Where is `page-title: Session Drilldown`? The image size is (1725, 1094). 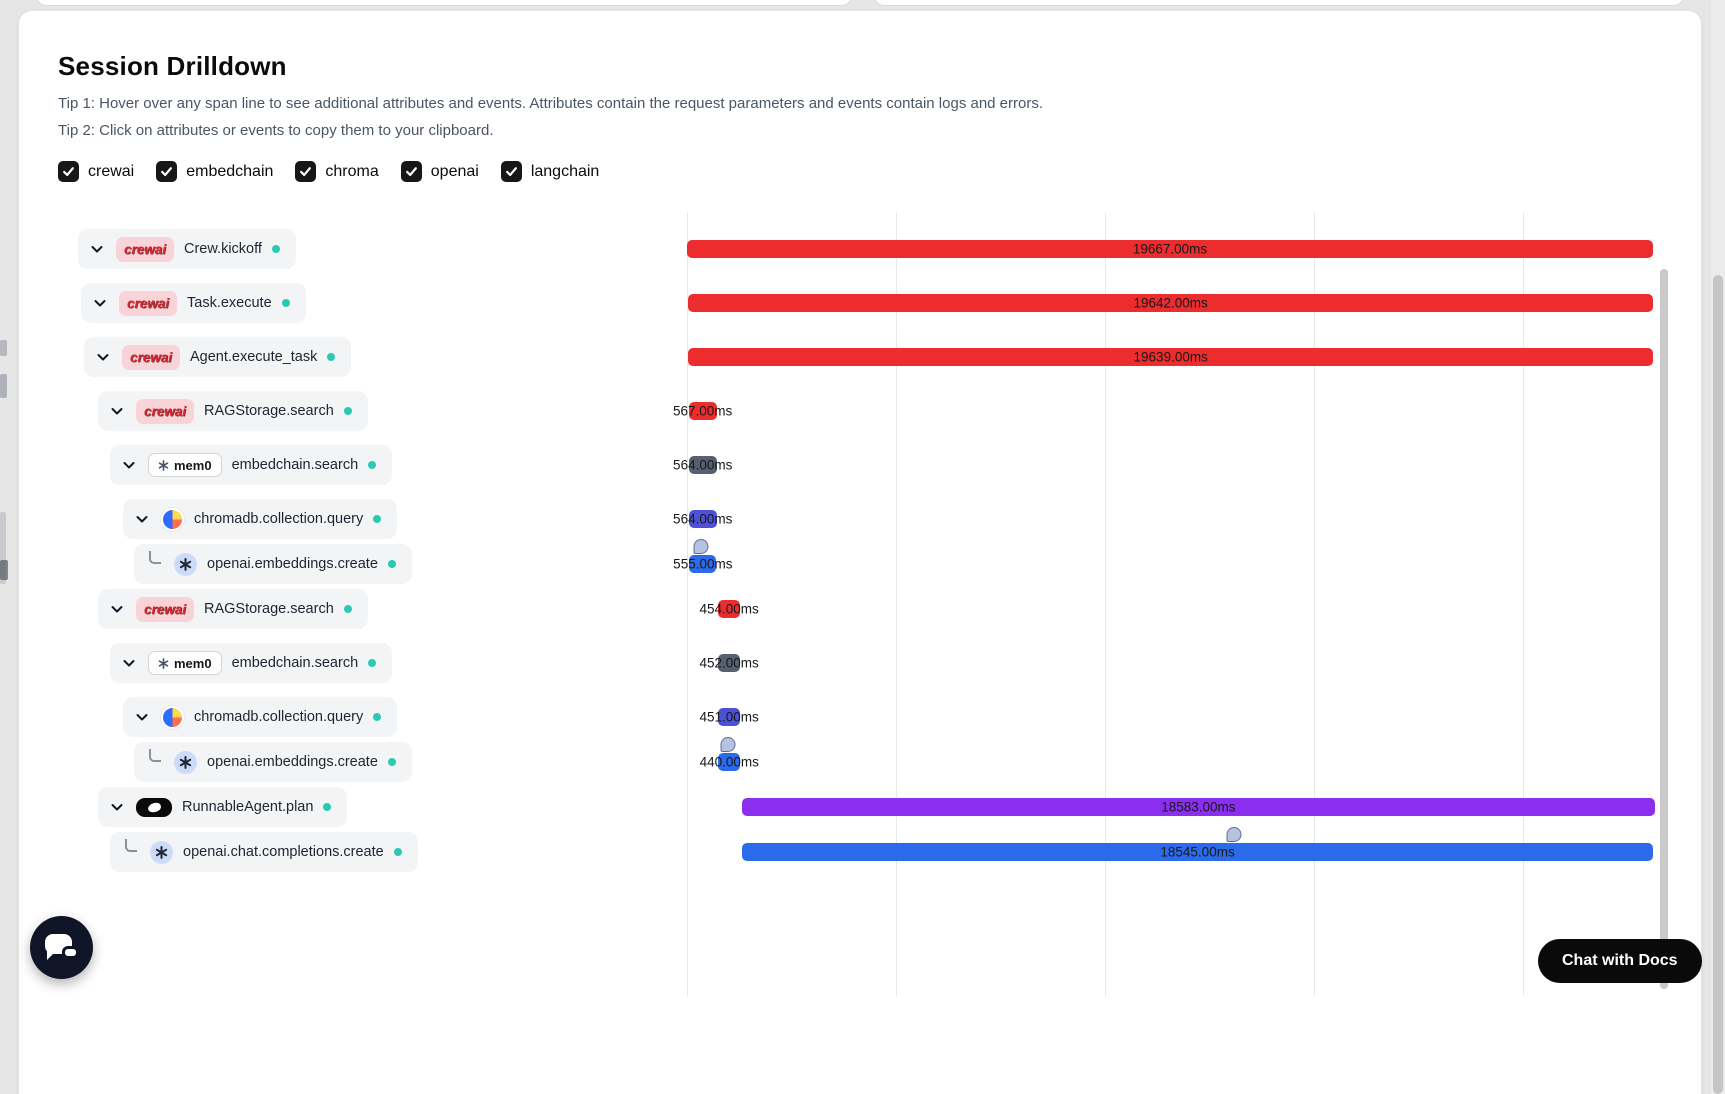 page-title: Session Drilldown is located at coordinates (172, 66).